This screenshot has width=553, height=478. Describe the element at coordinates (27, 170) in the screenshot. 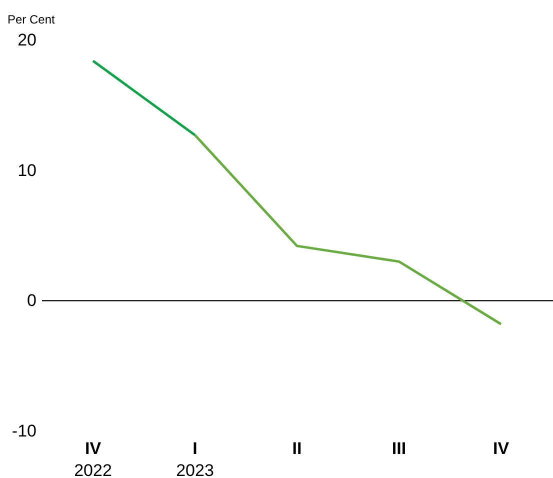

I see `y-tick-label: 10` at that location.